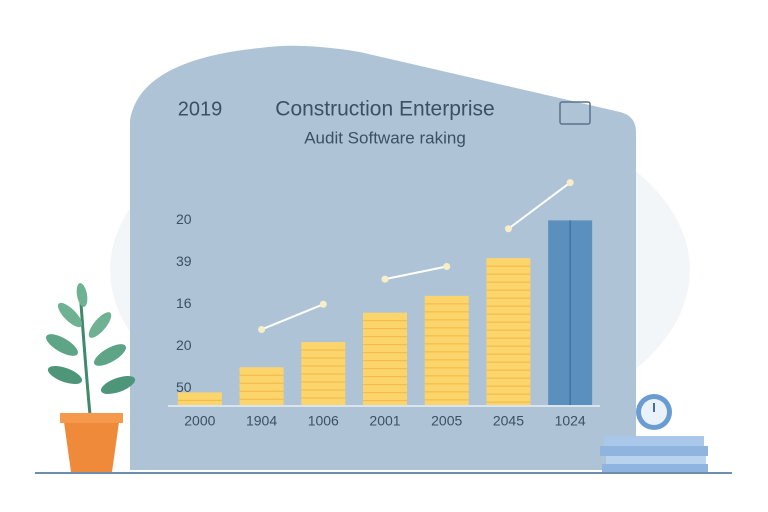 Image resolution: width=768 pixels, height=512 pixels. I want to click on chart-title: Construction Enterprise, so click(384, 109).